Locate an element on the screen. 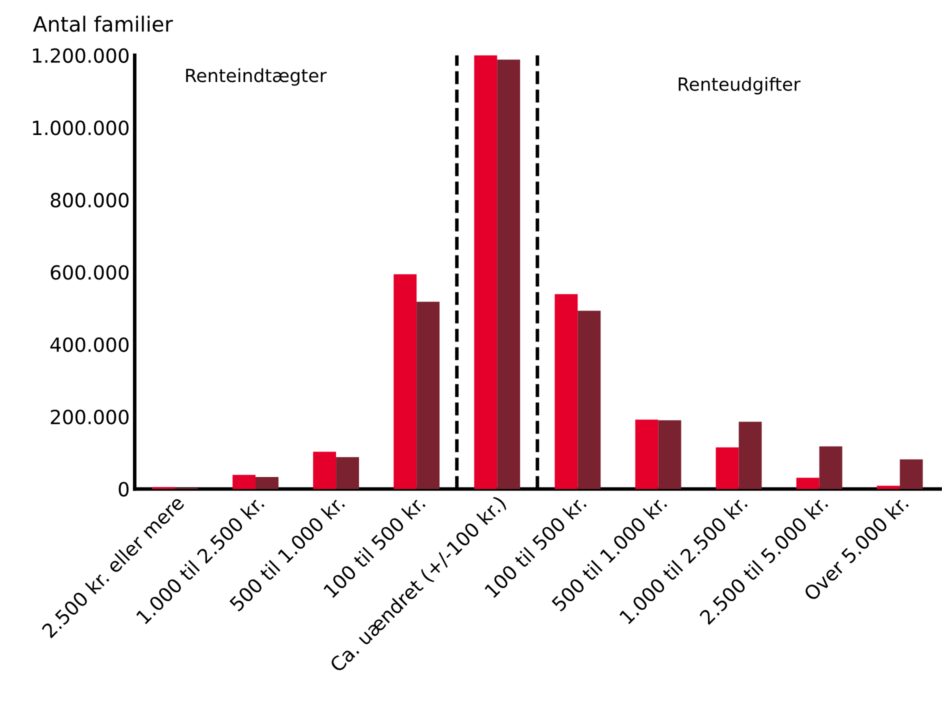 The width and height of the screenshot is (942, 718). y-tick-label: 400.000 is located at coordinates (89, 344).